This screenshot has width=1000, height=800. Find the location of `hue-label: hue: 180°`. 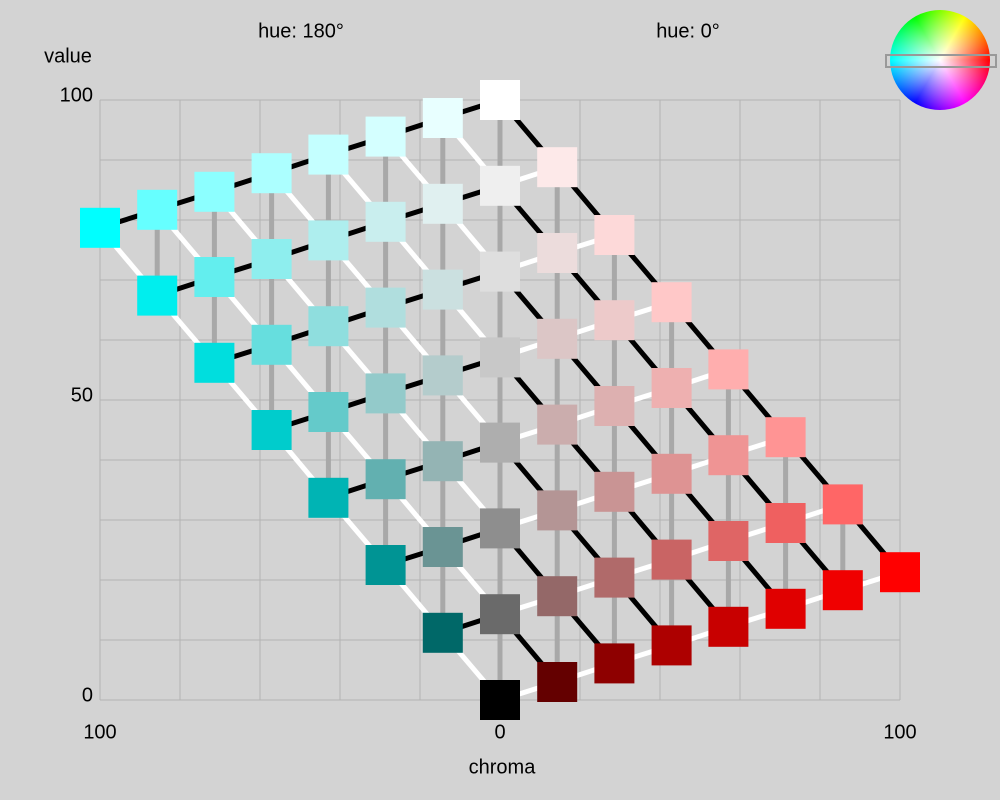

hue-label: hue: 180° is located at coordinates (301, 31).